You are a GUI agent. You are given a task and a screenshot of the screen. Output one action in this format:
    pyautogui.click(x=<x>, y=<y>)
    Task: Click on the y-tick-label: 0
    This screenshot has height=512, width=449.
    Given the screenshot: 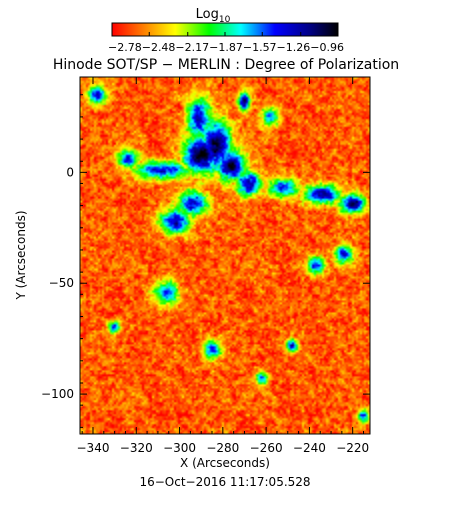 What is the action you would take?
    pyautogui.click(x=70, y=172)
    